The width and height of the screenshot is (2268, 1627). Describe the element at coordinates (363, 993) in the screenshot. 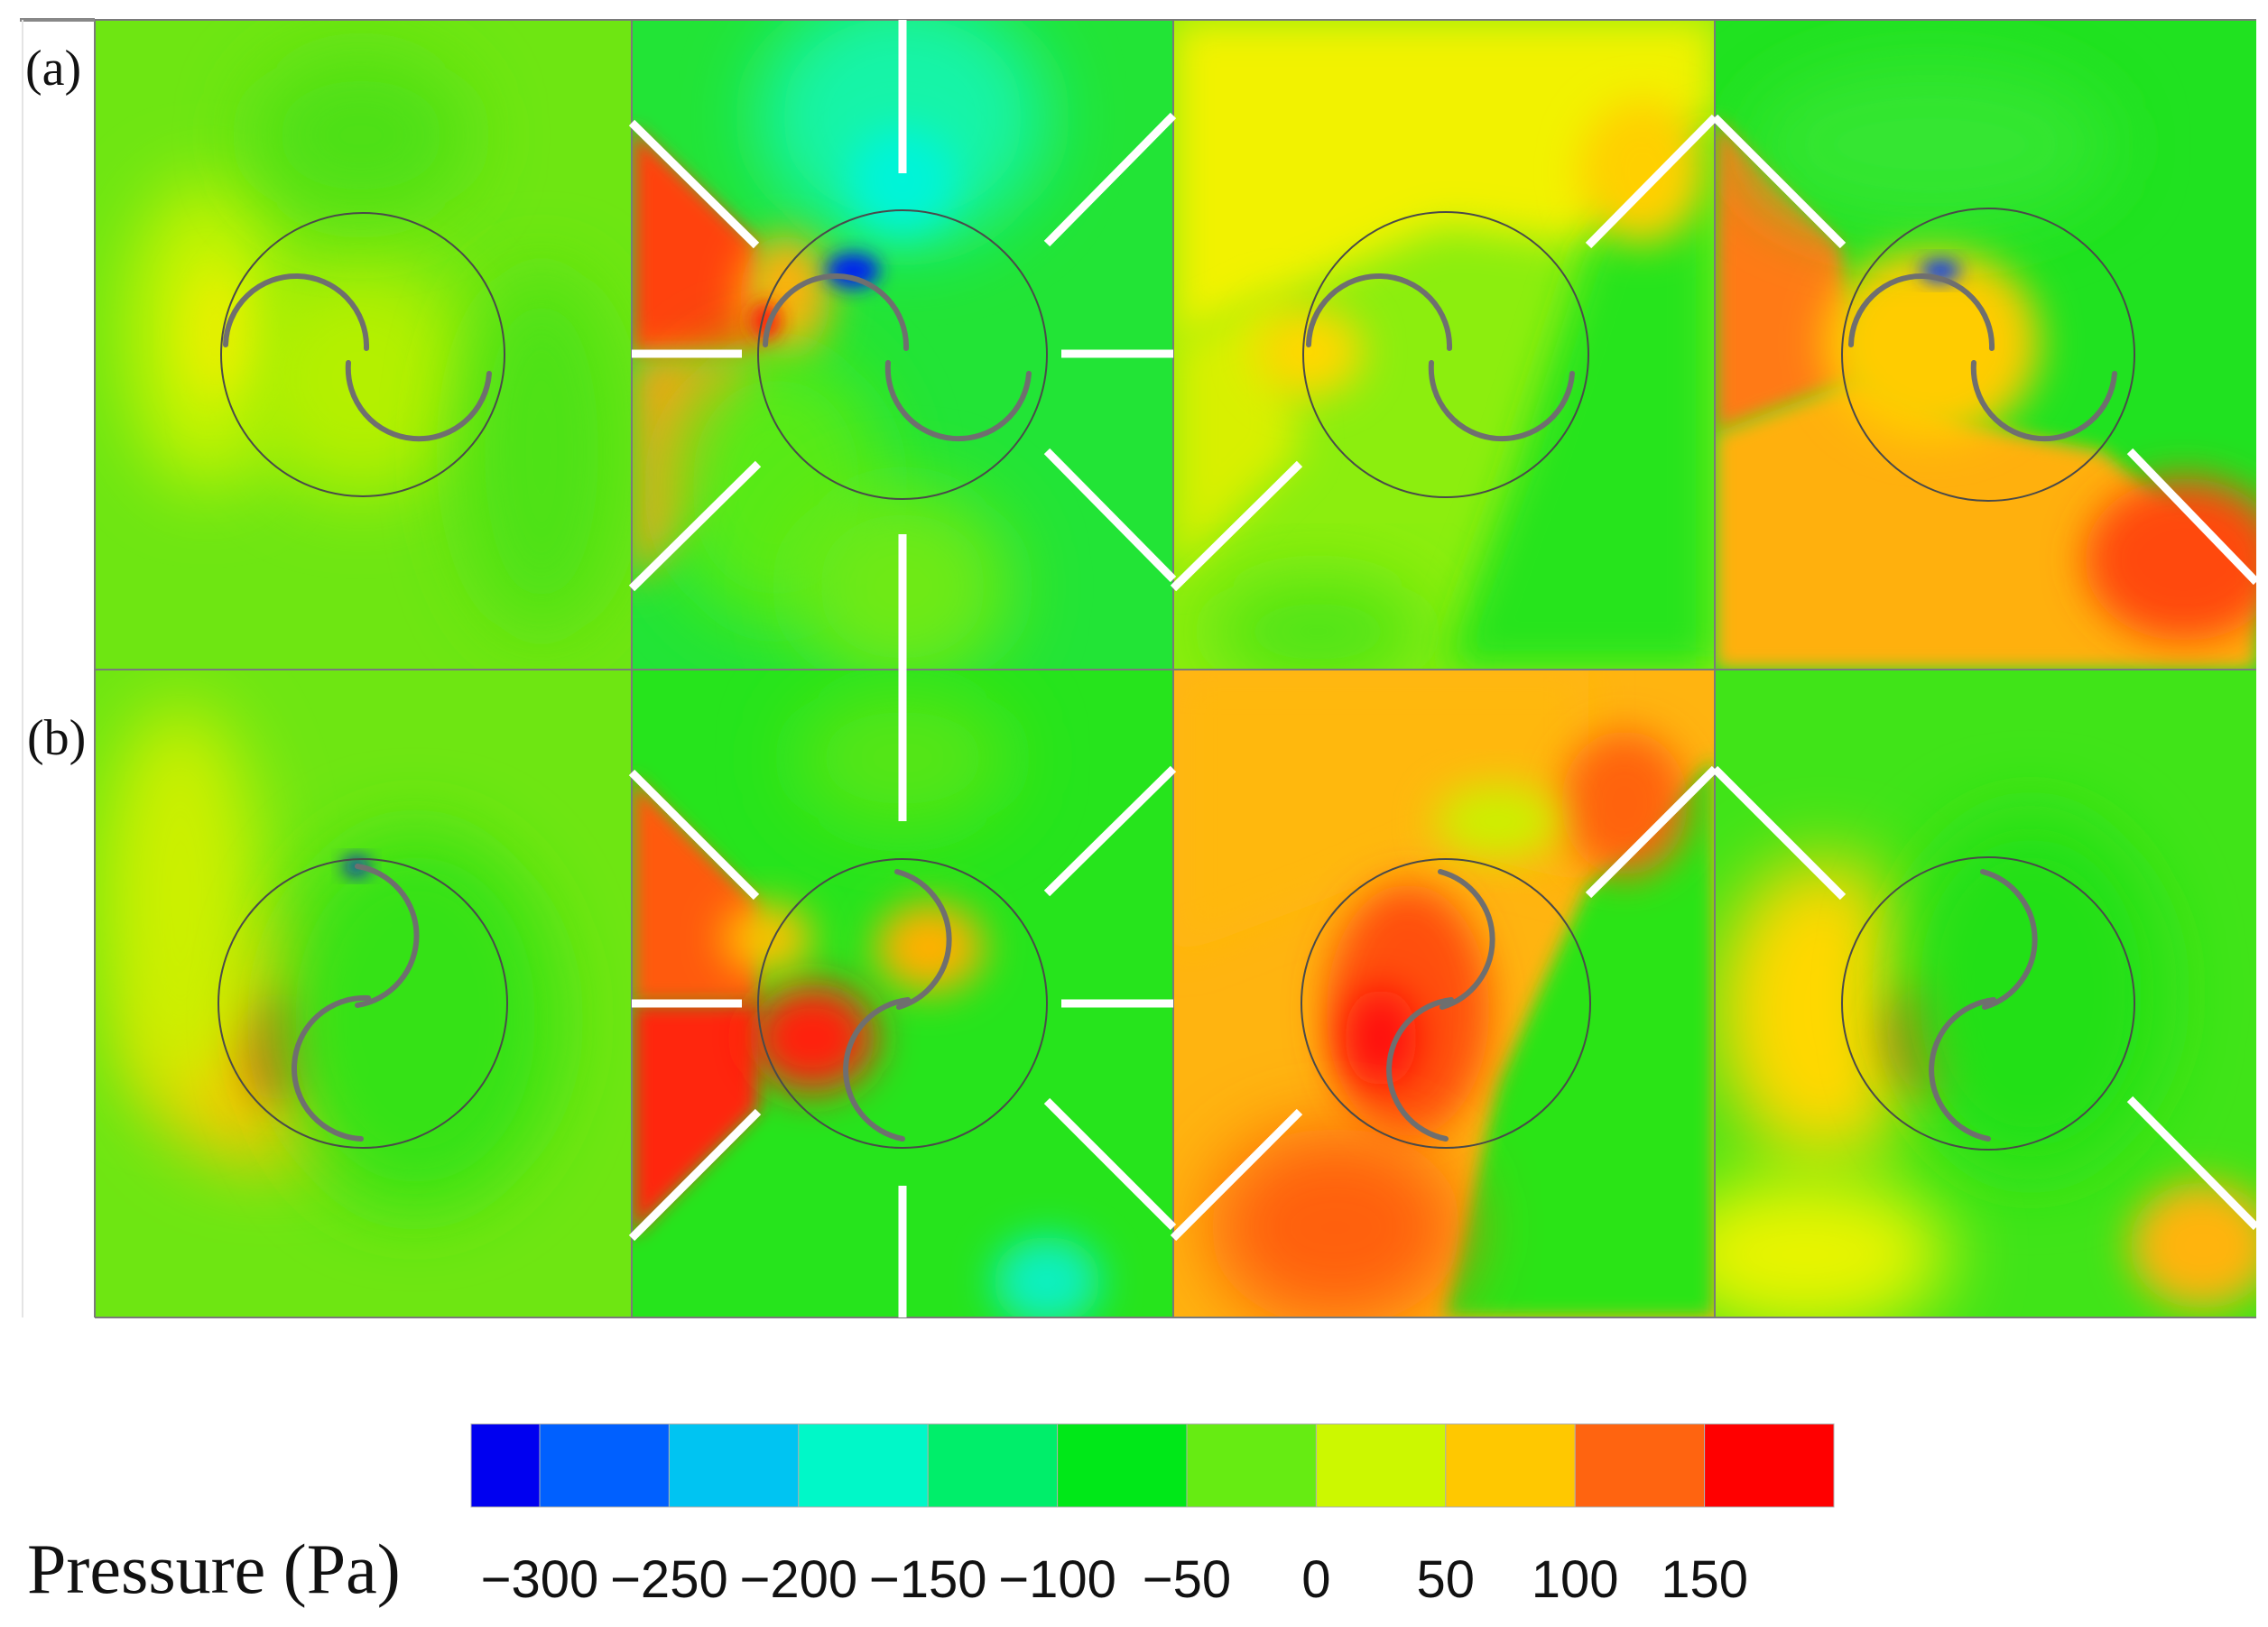

I see `panel-b1` at that location.